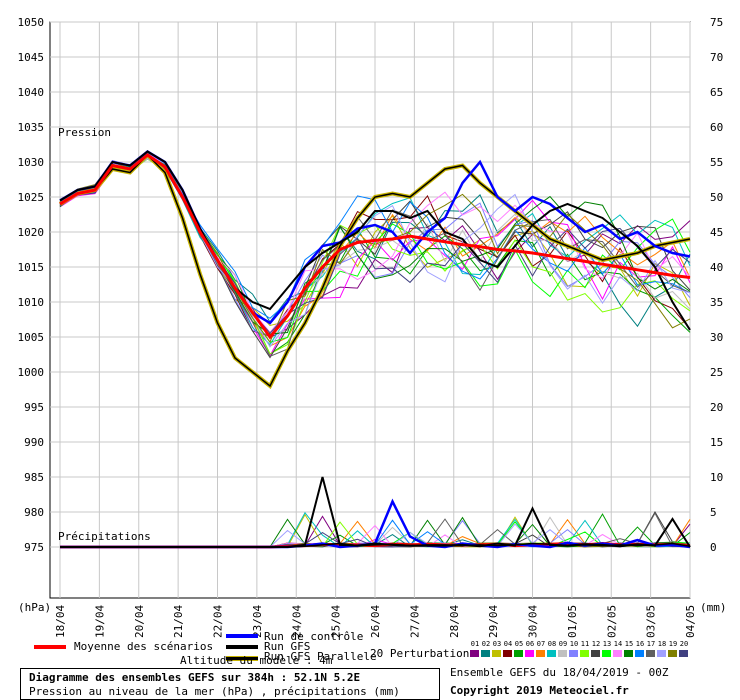 Image resolution: width=740 pixels, height=700 pixels. I want to click on right-tick-label: 25, so click(716, 372).